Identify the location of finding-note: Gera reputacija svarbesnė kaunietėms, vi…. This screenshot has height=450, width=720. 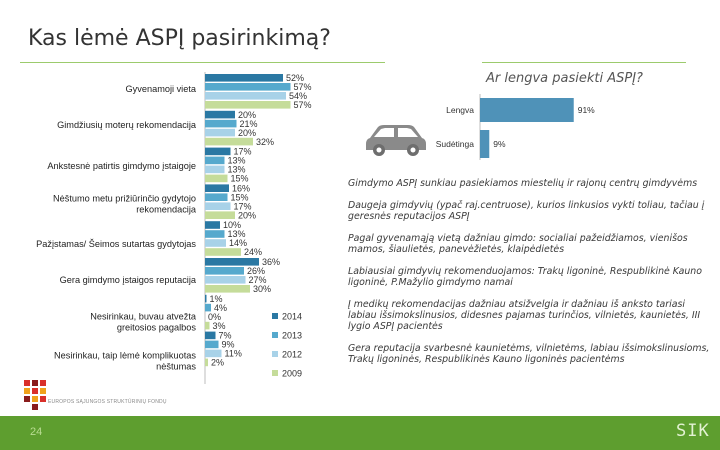
(529, 354).